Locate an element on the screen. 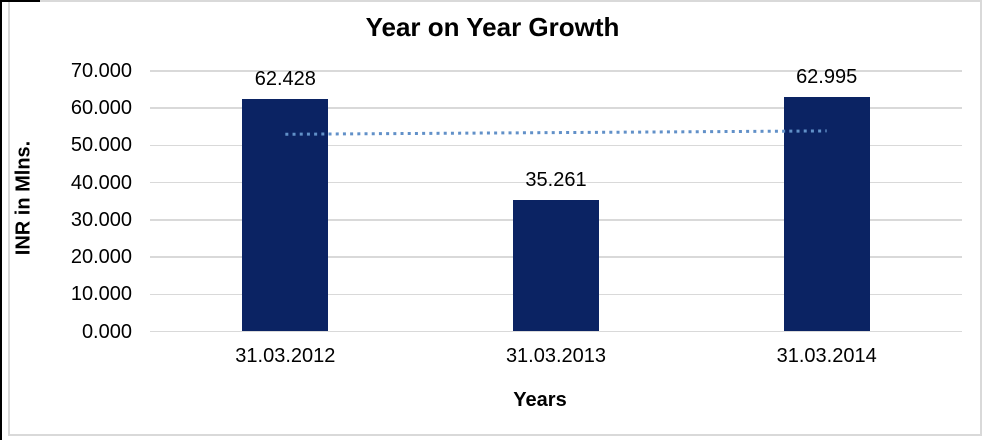 Image resolution: width=985 pixels, height=440 pixels. y-axis-title: INR in Mlns. is located at coordinates (23, 198).